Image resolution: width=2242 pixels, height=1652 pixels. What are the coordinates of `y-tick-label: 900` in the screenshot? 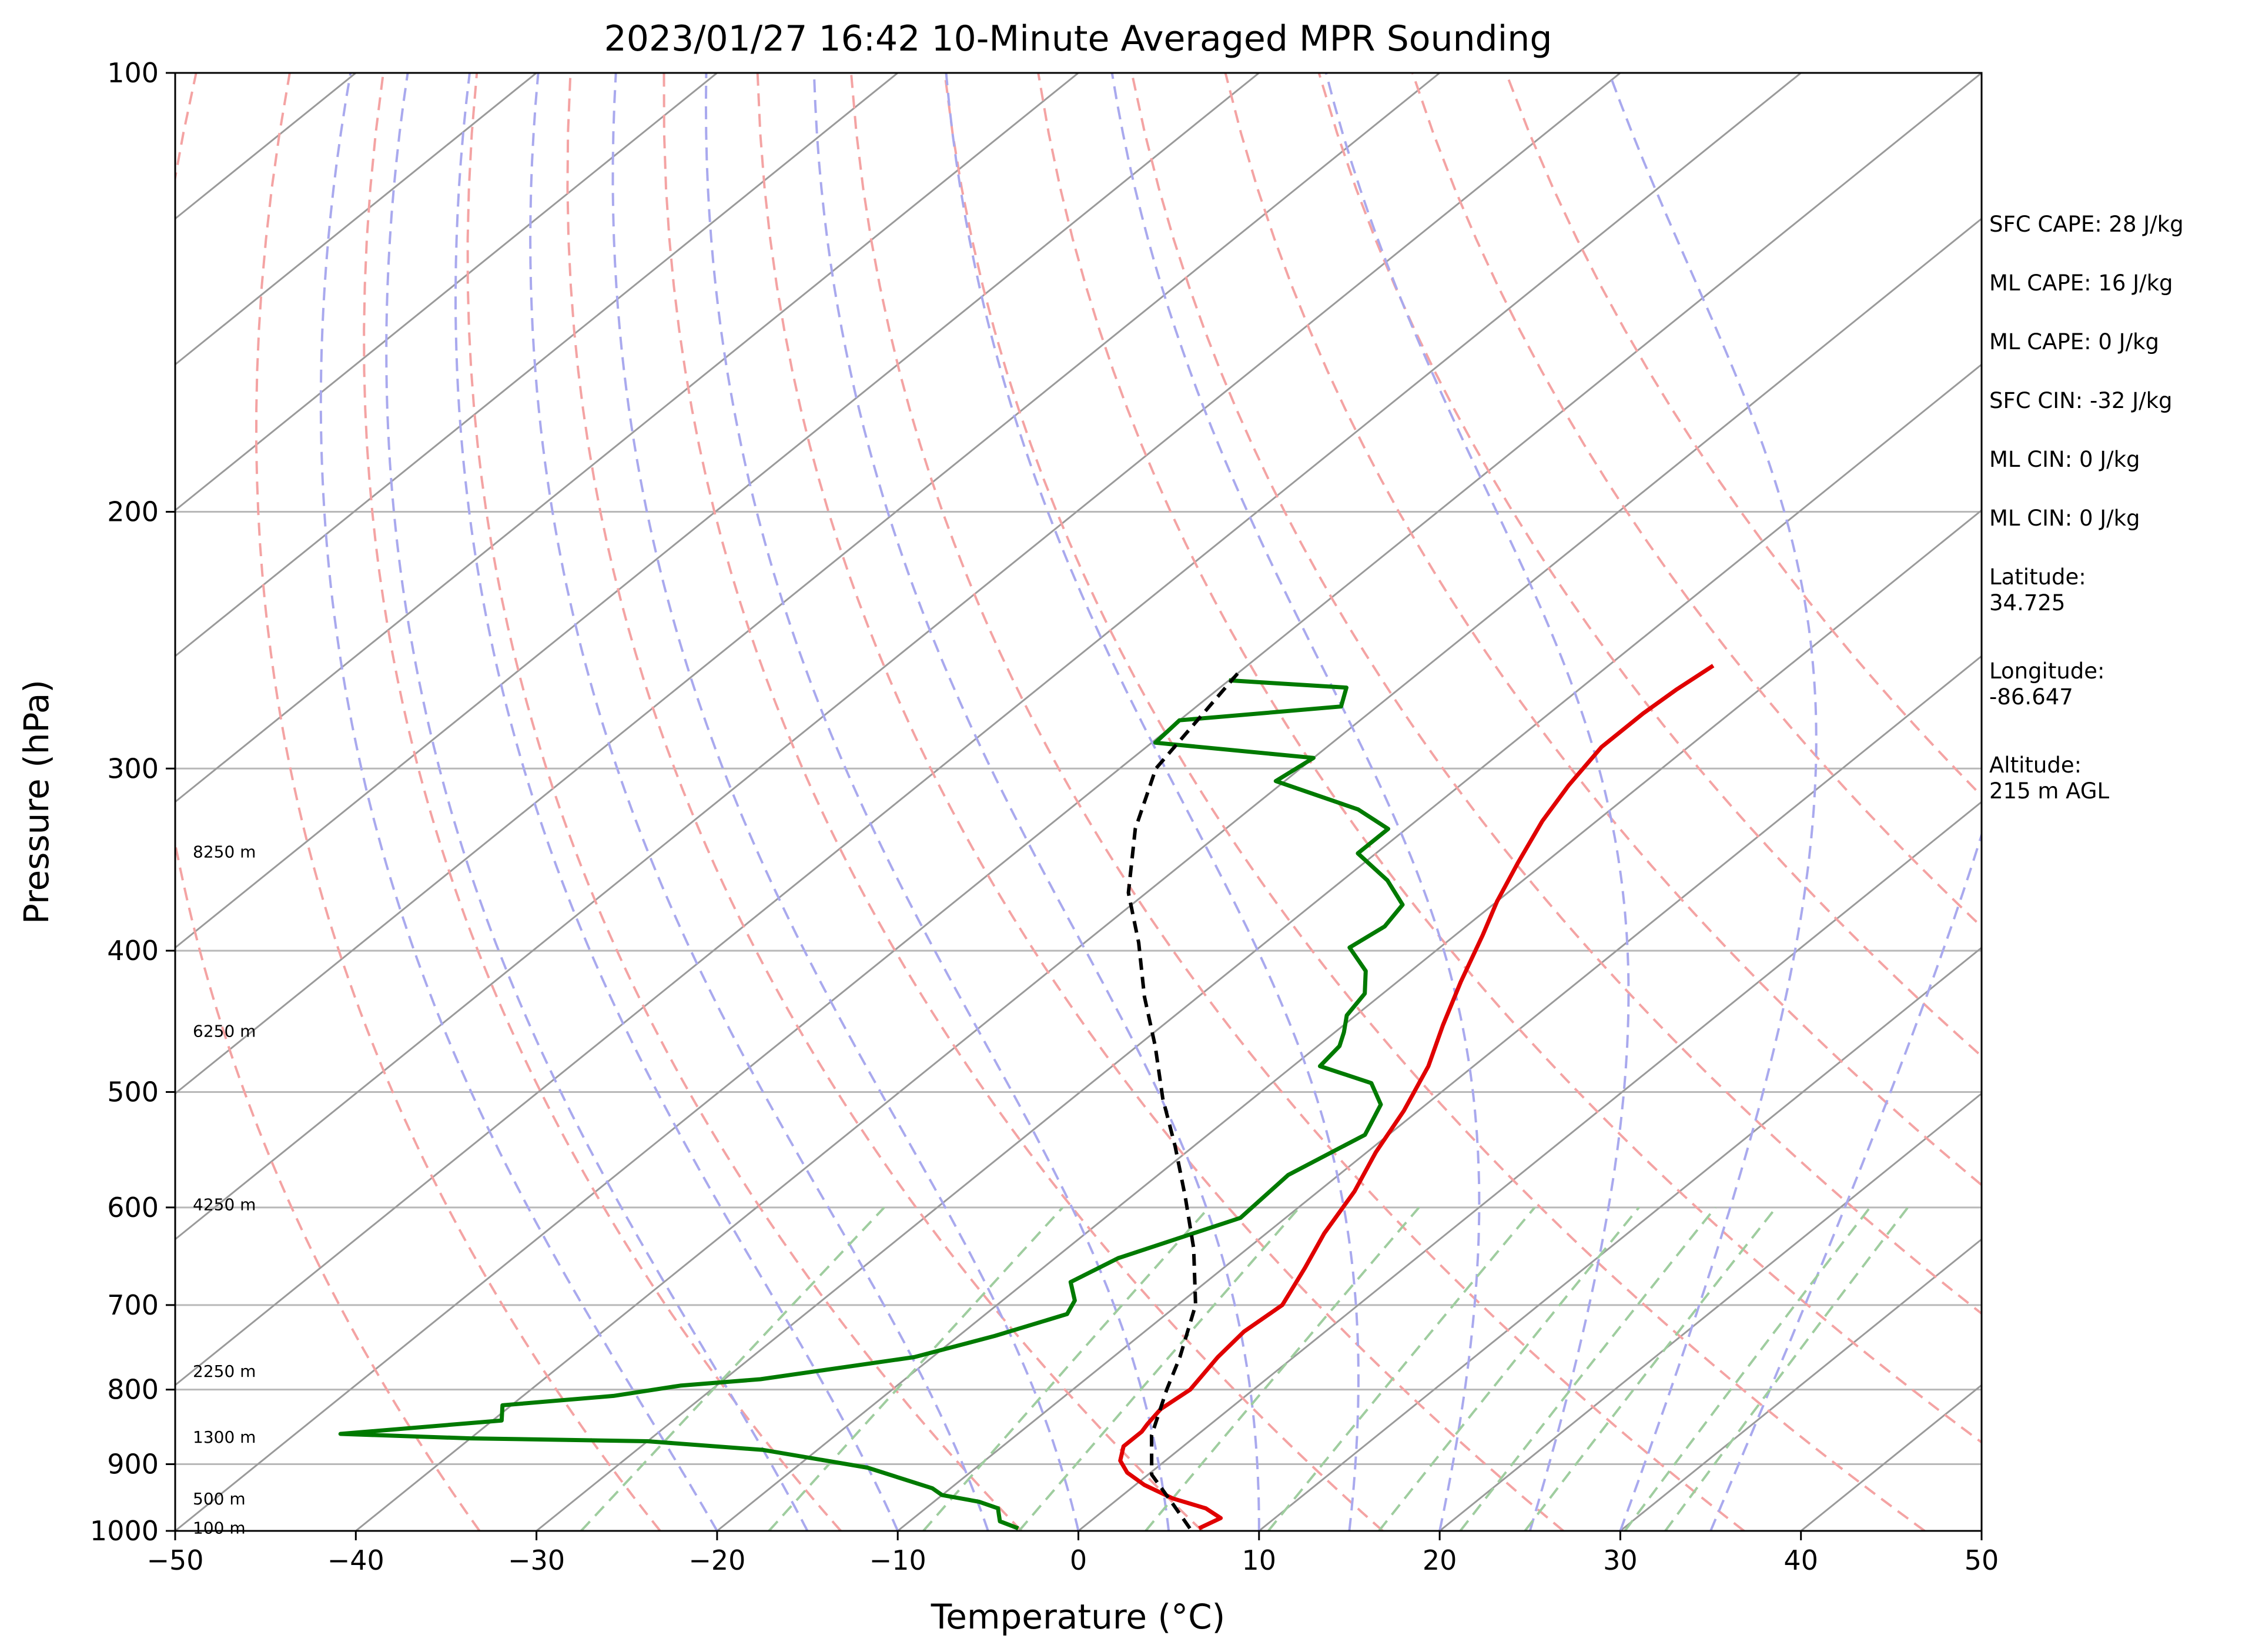 It's located at (133, 1464).